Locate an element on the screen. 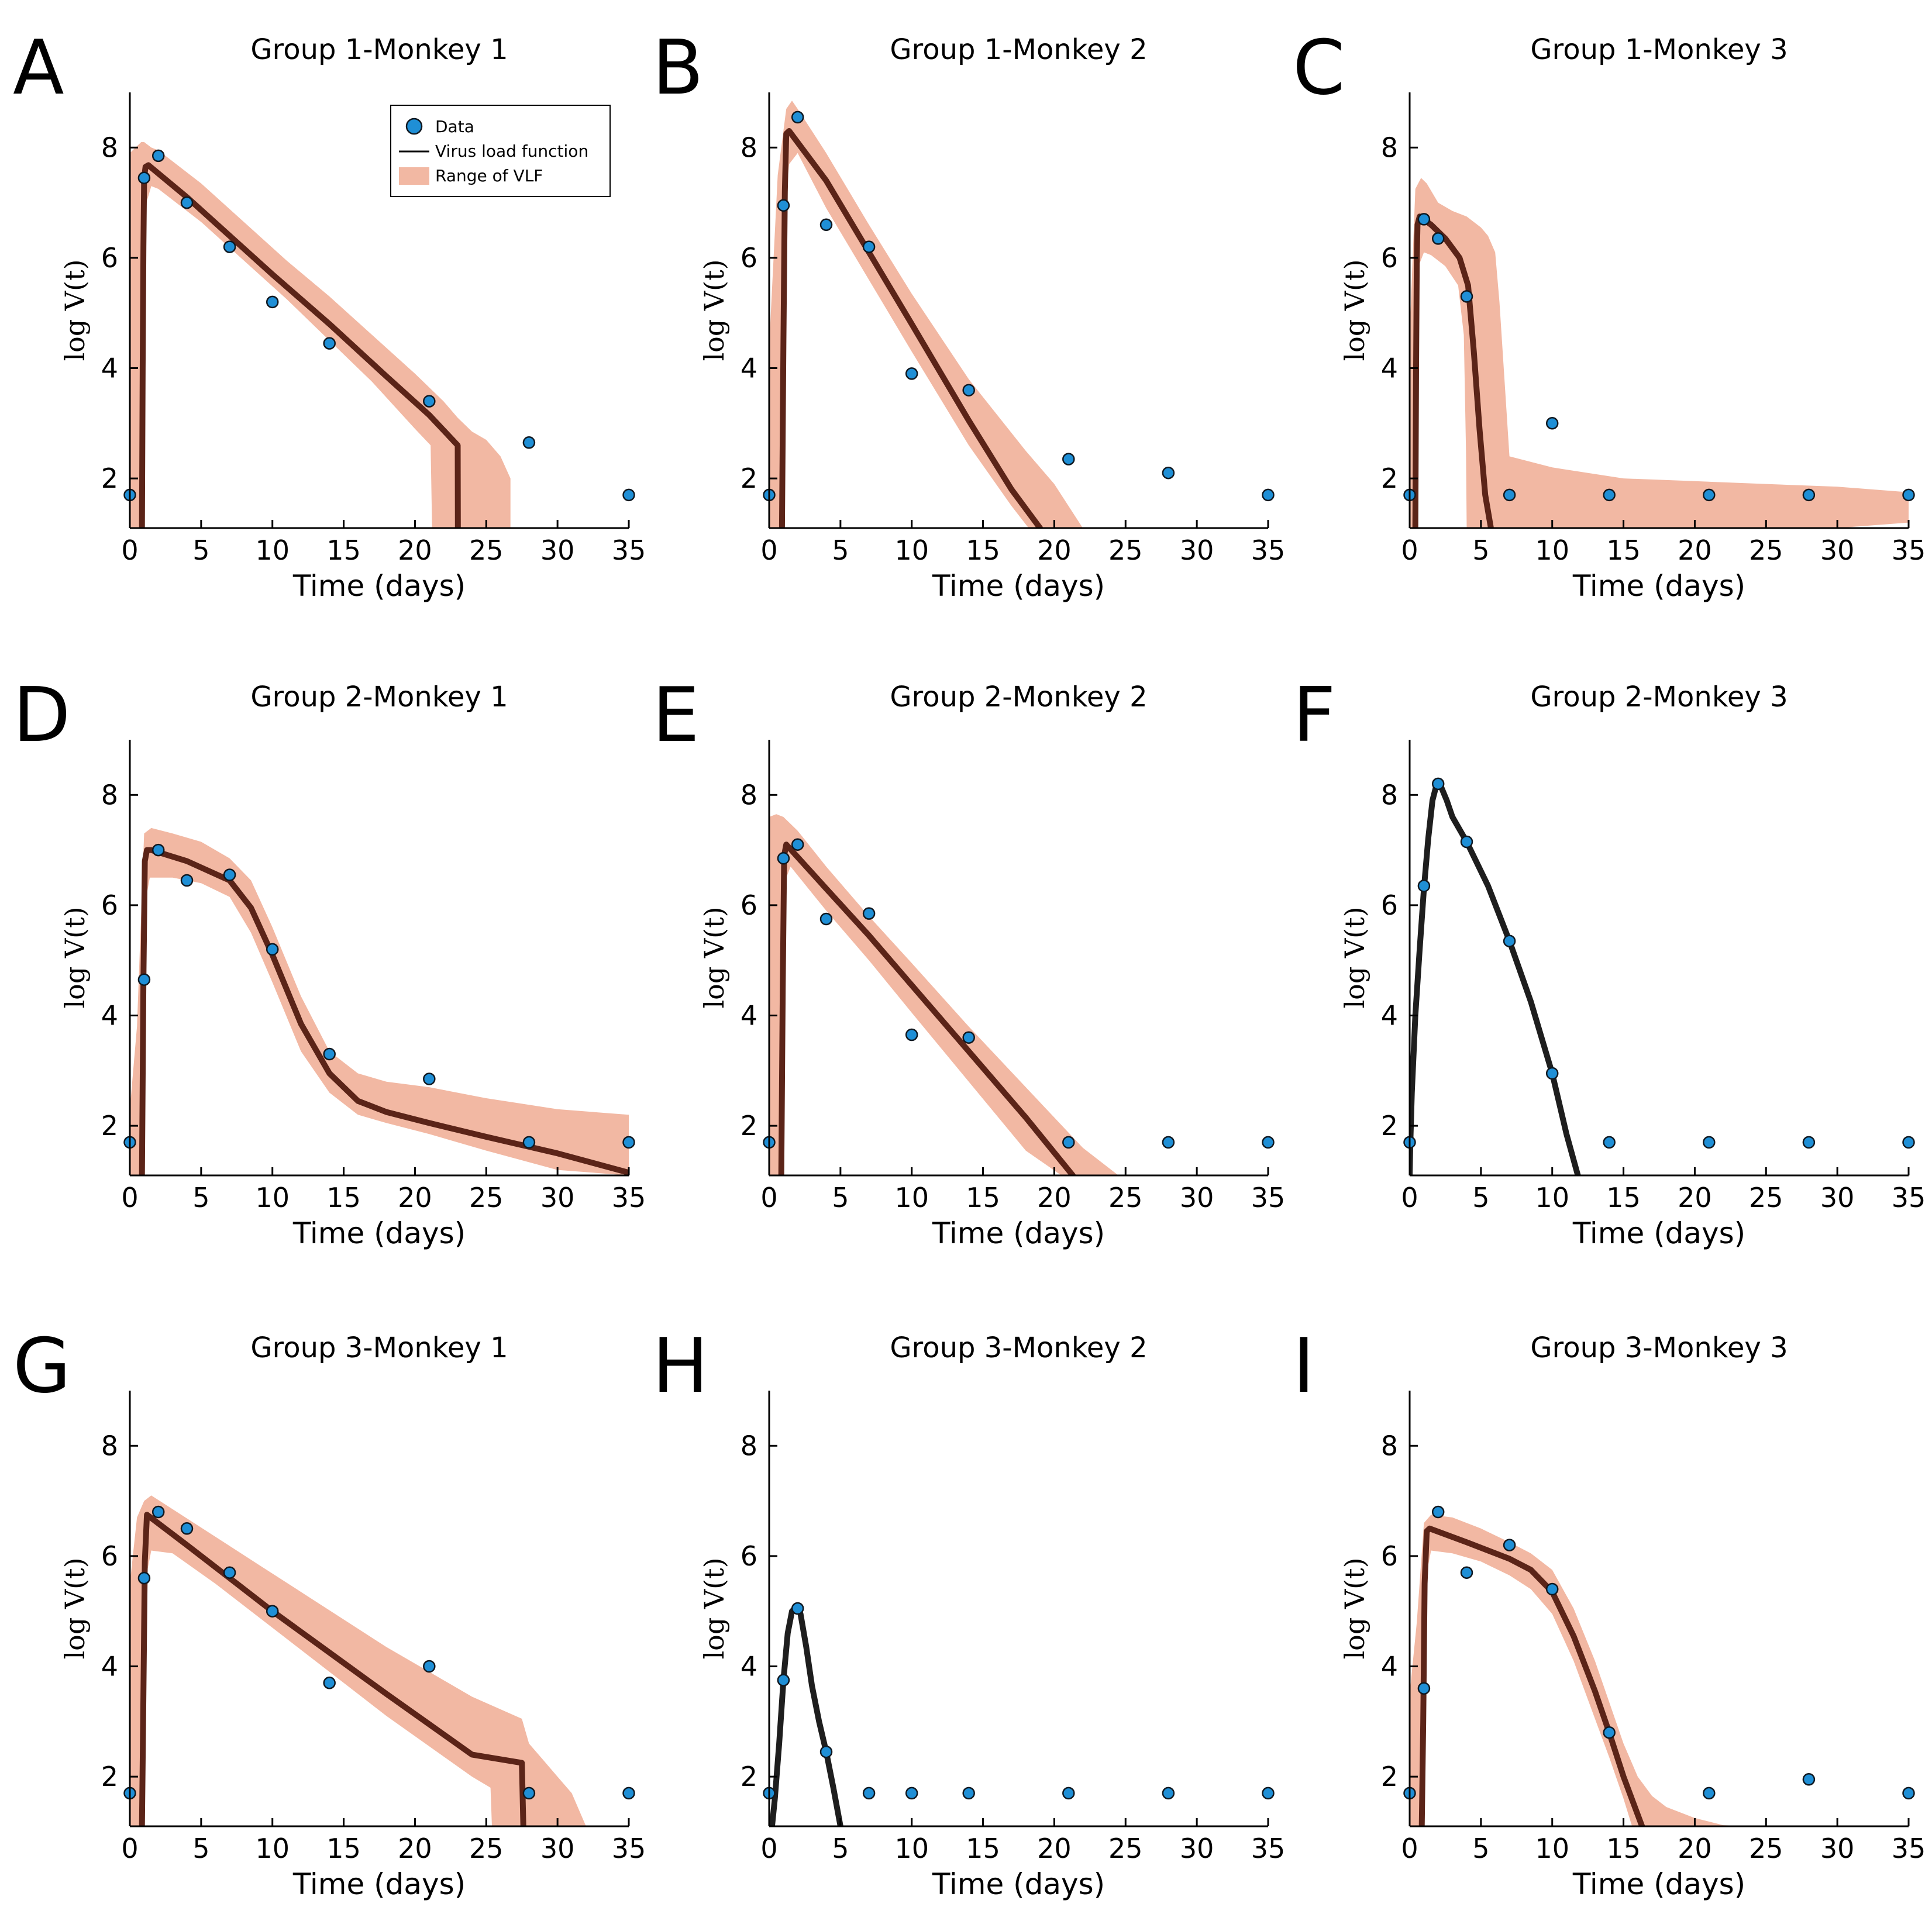 Image resolution: width=1932 pixels, height=1914 pixels. panel-letter: I is located at coordinates (1304, 1367).